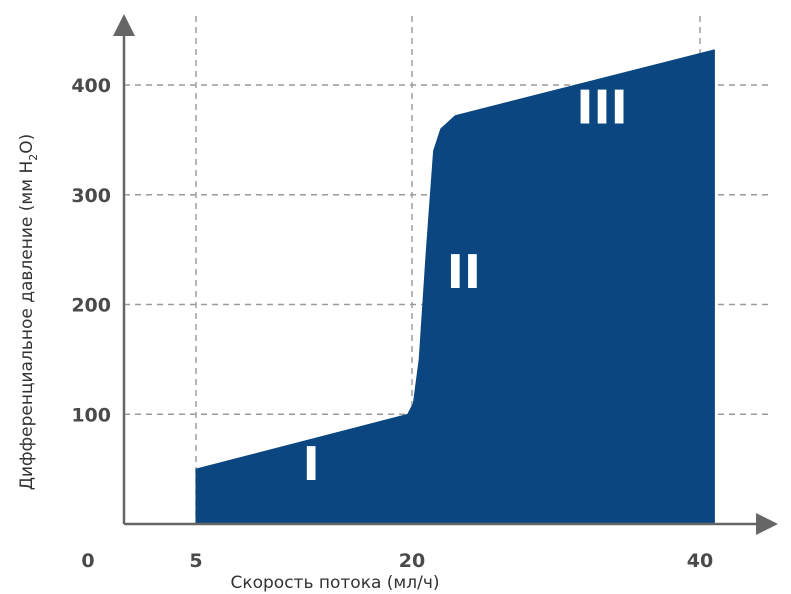 The height and width of the screenshot is (594, 791). I want to click on x-tick-label-5: 5, so click(195, 561).